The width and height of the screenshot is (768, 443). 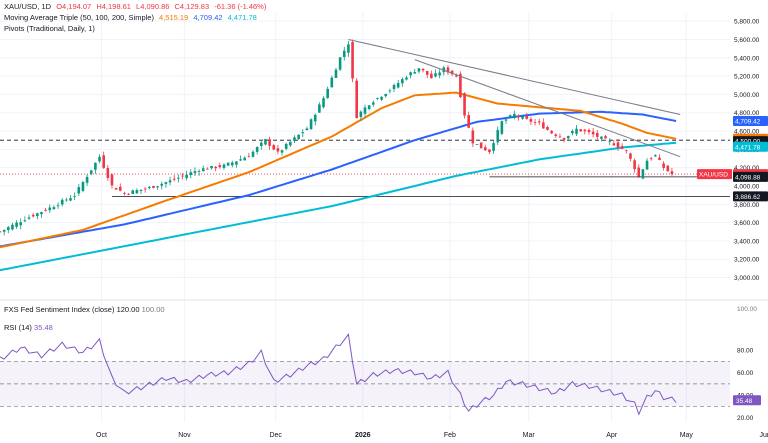 I want to click on trendlines, so click(x=514, y=98).